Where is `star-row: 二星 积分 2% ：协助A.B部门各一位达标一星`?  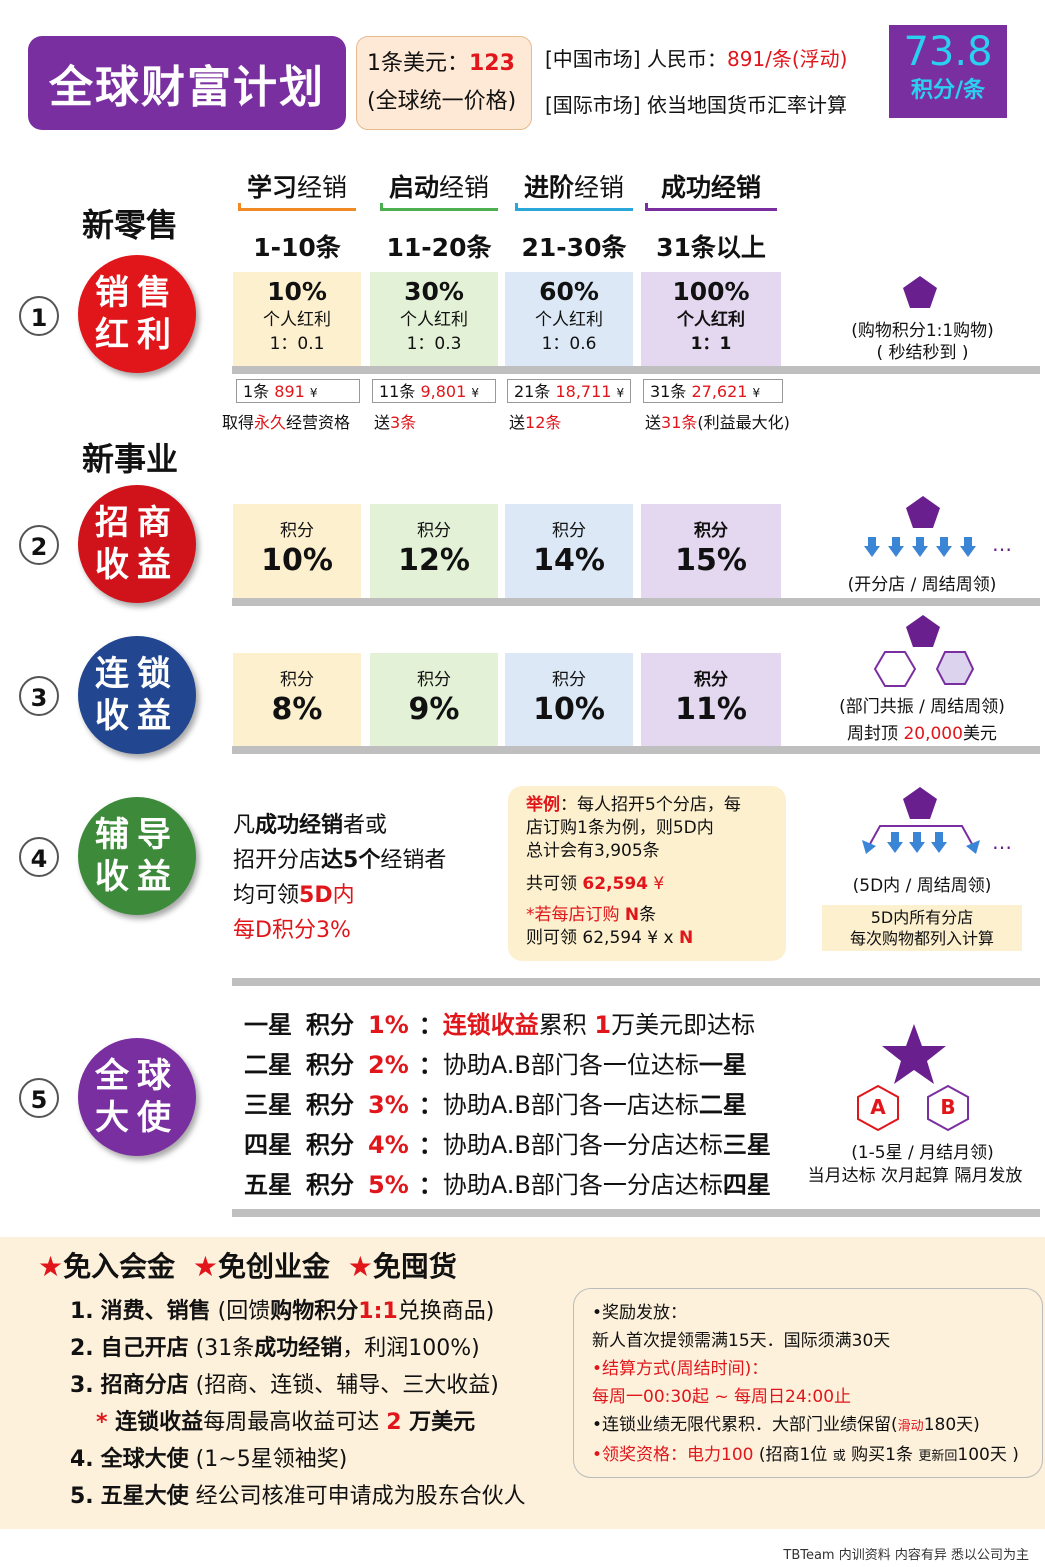
star-row: 二星 积分 2% ：协助A.B部门各一位达标一星 is located at coordinates (495, 1065).